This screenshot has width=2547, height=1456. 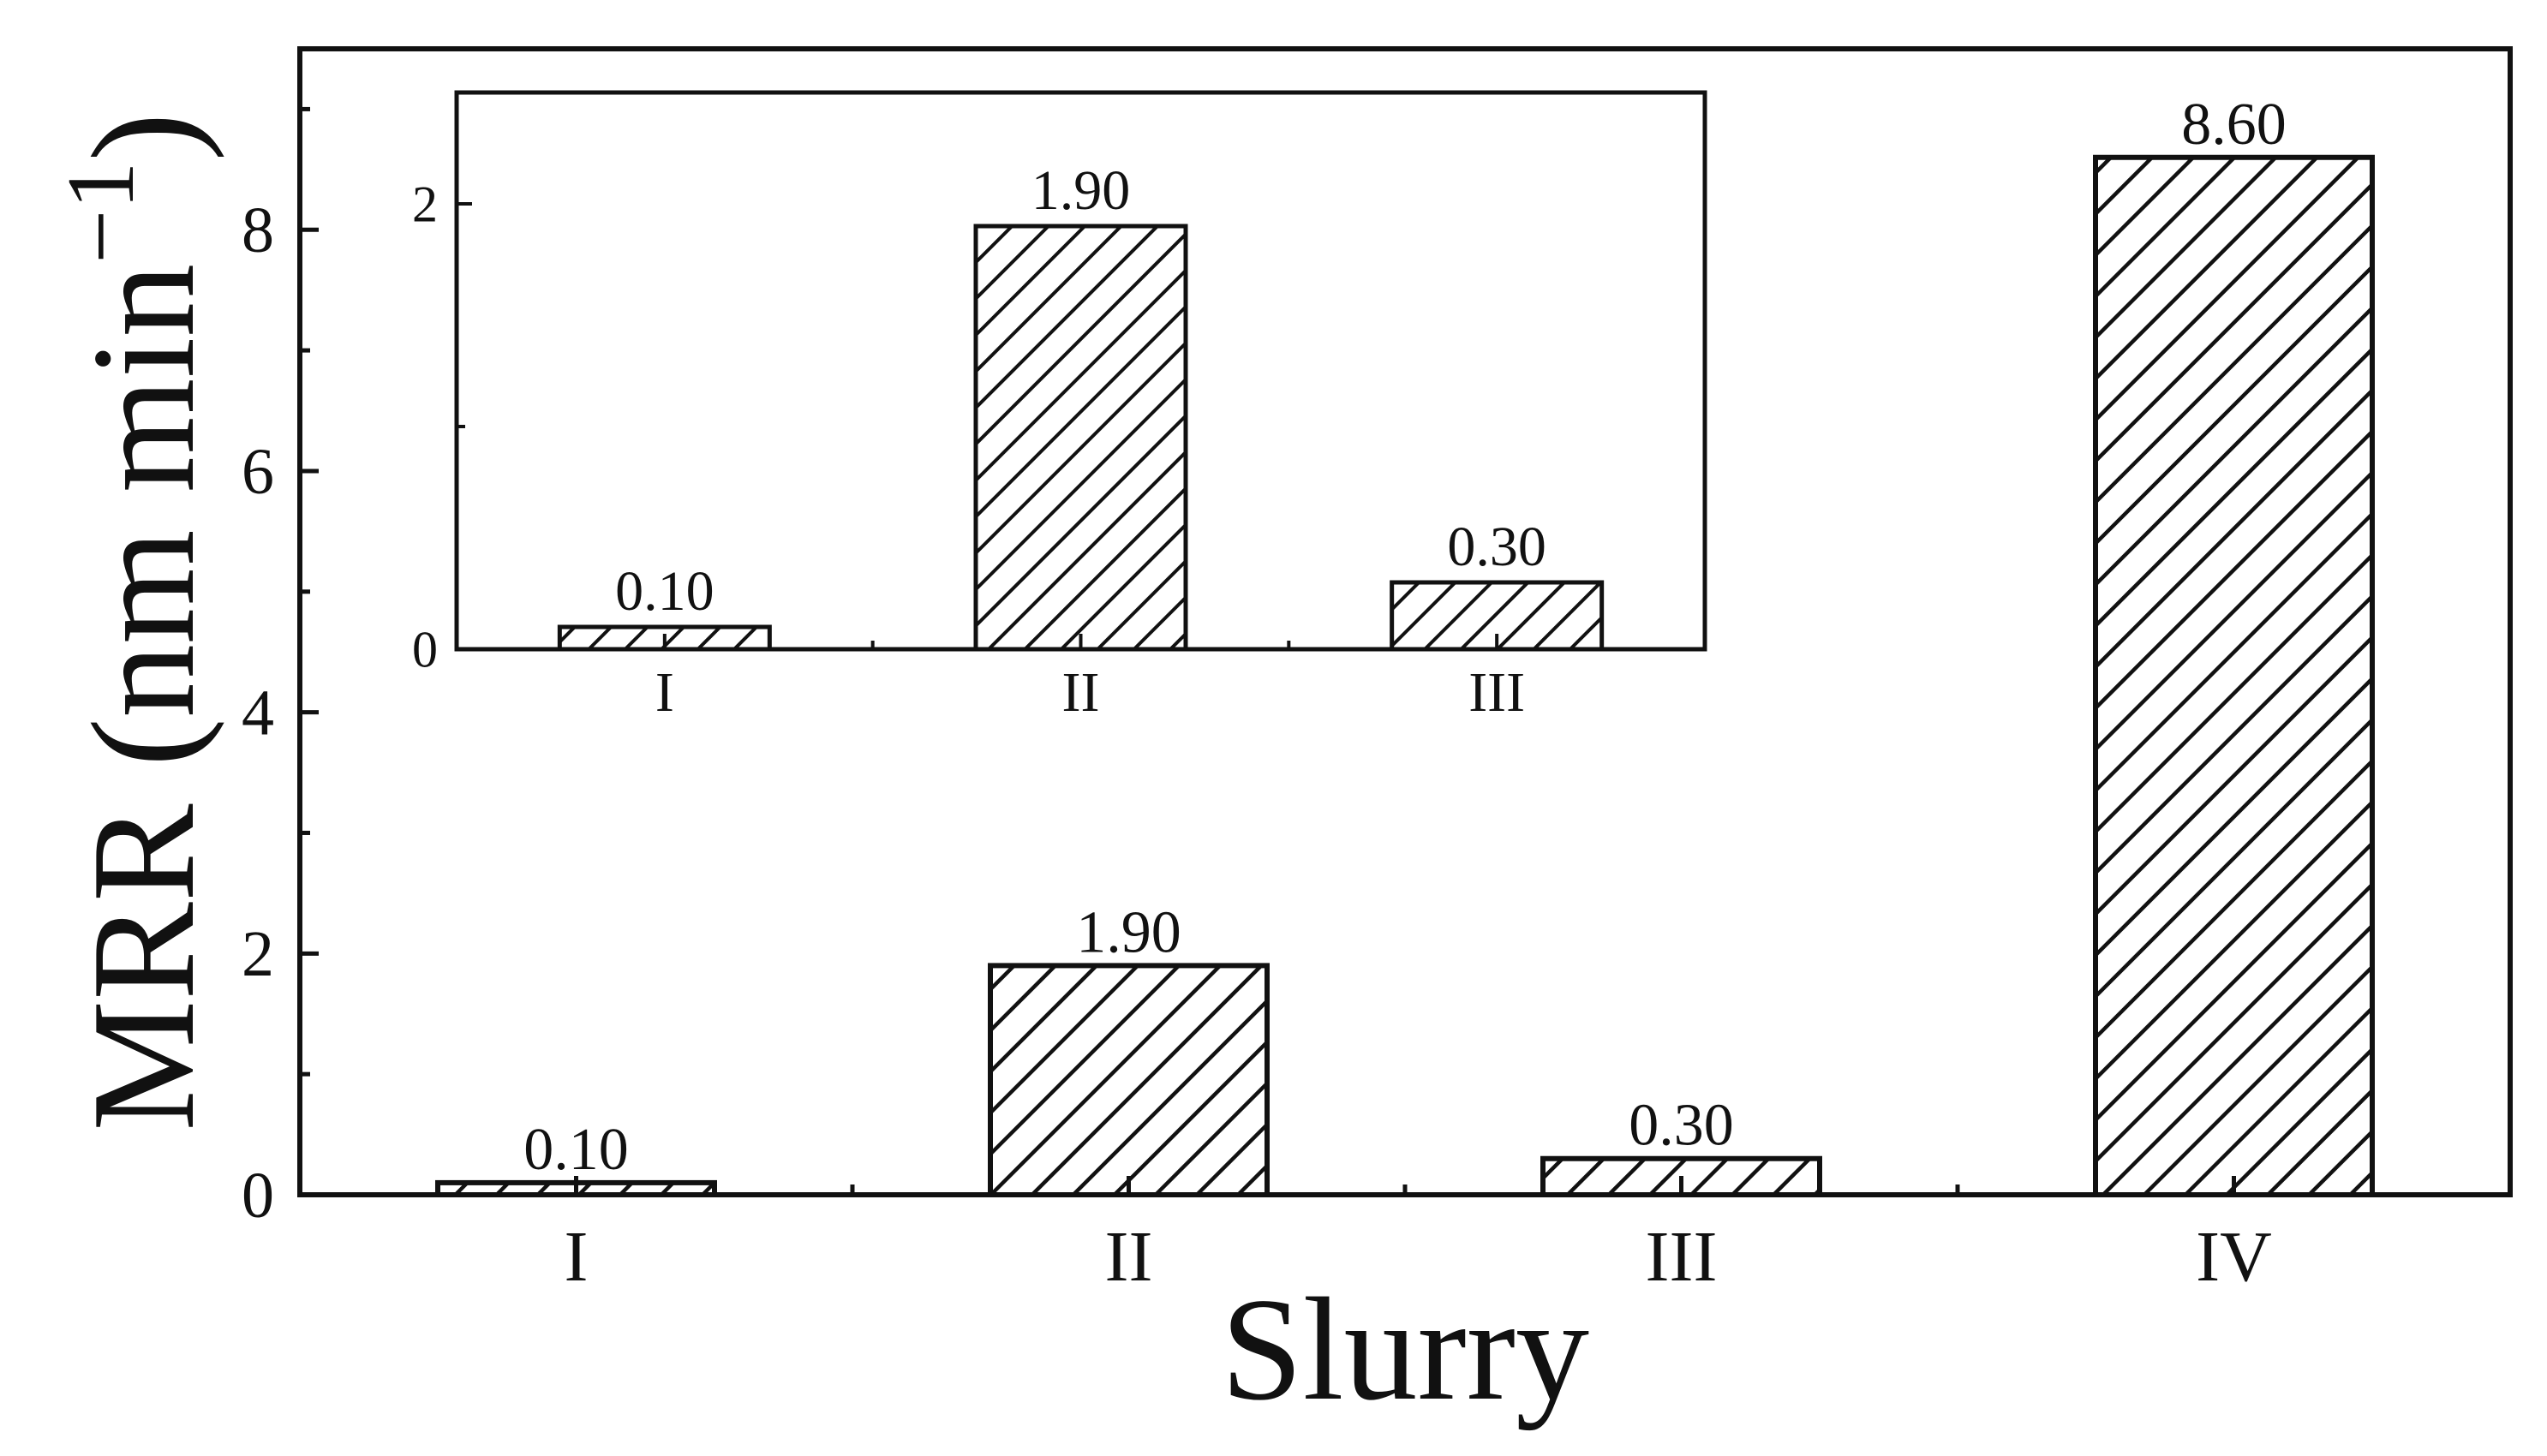 I want to click on inset-x-tick-label-3: III, so click(x=1497, y=692).